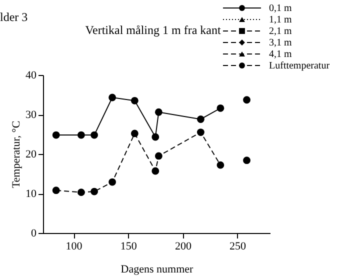 The image size is (353, 280). Describe the element at coordinates (31, 76) in the screenshot. I see `y-tick-label: 40` at that location.